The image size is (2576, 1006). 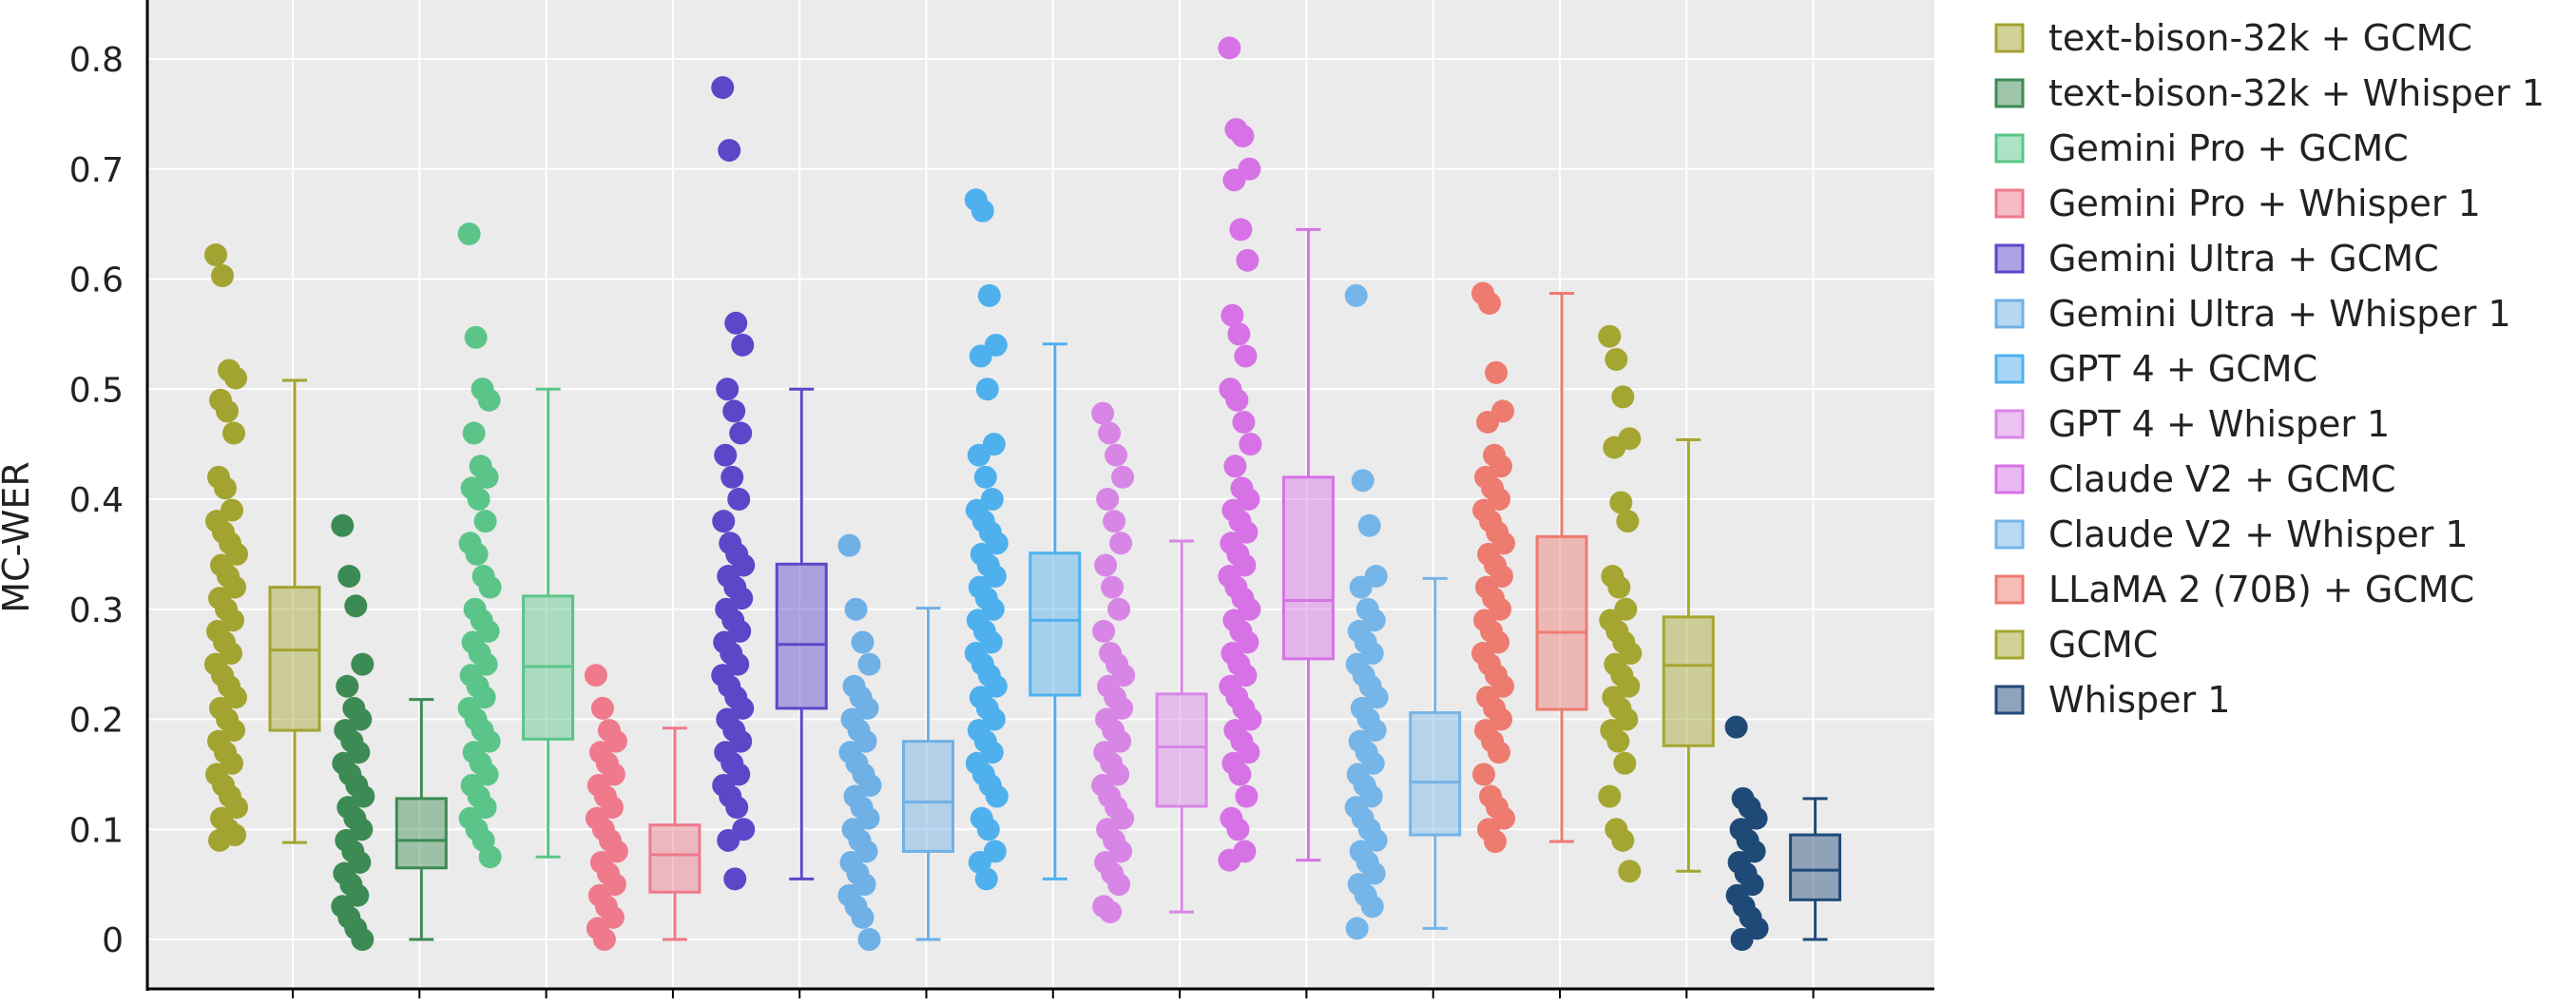 I want to click on legend-item: text-bison-32k + GCMC, so click(x=2233, y=38).